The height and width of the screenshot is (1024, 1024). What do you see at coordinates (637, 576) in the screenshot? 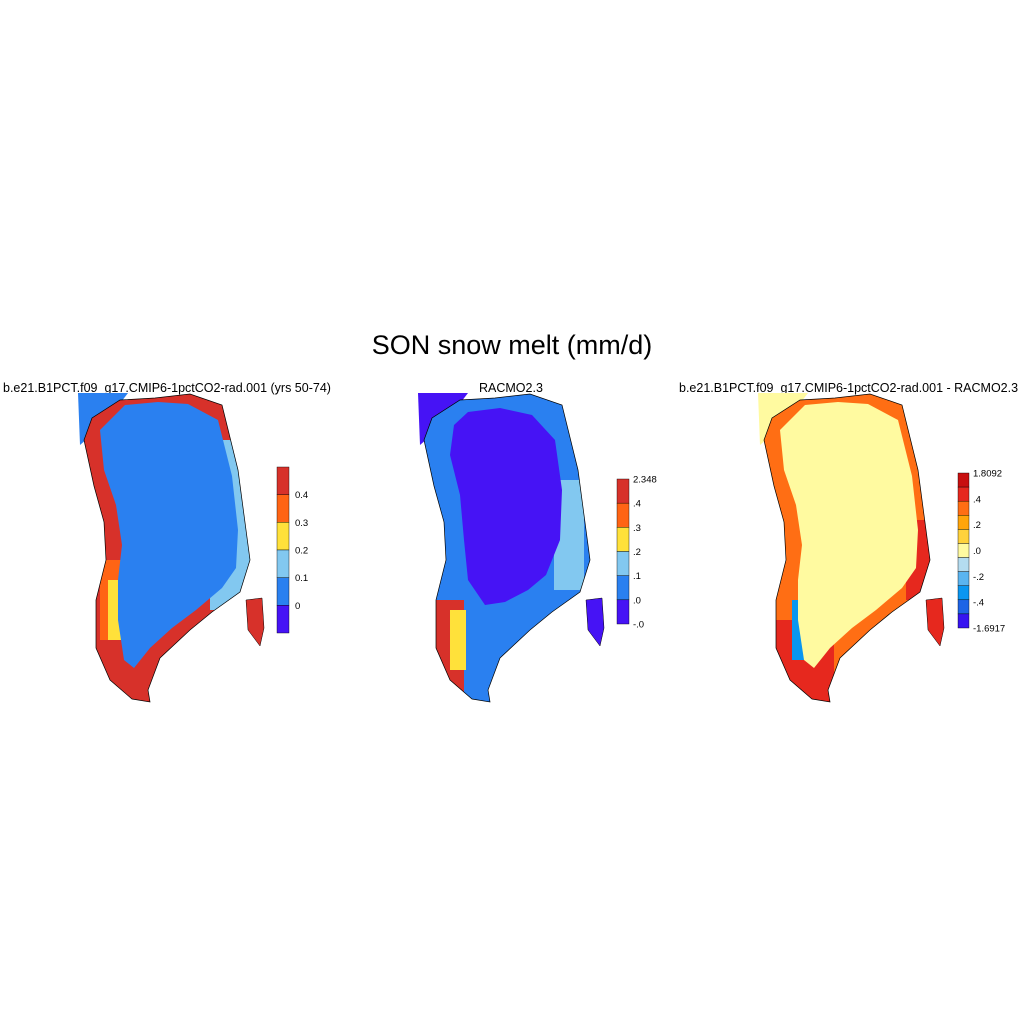
I see `panel-2-colorbar-label: .1` at bounding box center [637, 576].